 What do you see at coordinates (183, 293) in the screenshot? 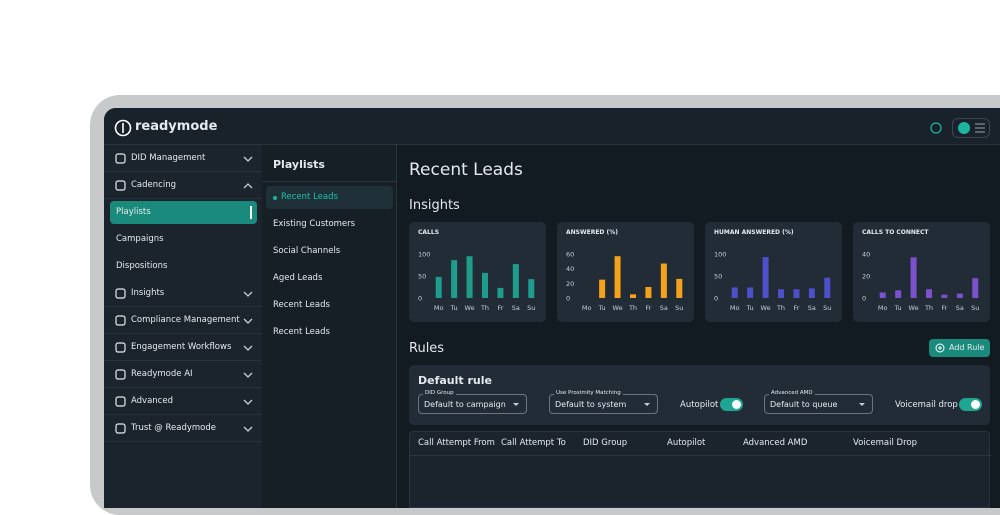
I see `nav-item: Insights` at bounding box center [183, 293].